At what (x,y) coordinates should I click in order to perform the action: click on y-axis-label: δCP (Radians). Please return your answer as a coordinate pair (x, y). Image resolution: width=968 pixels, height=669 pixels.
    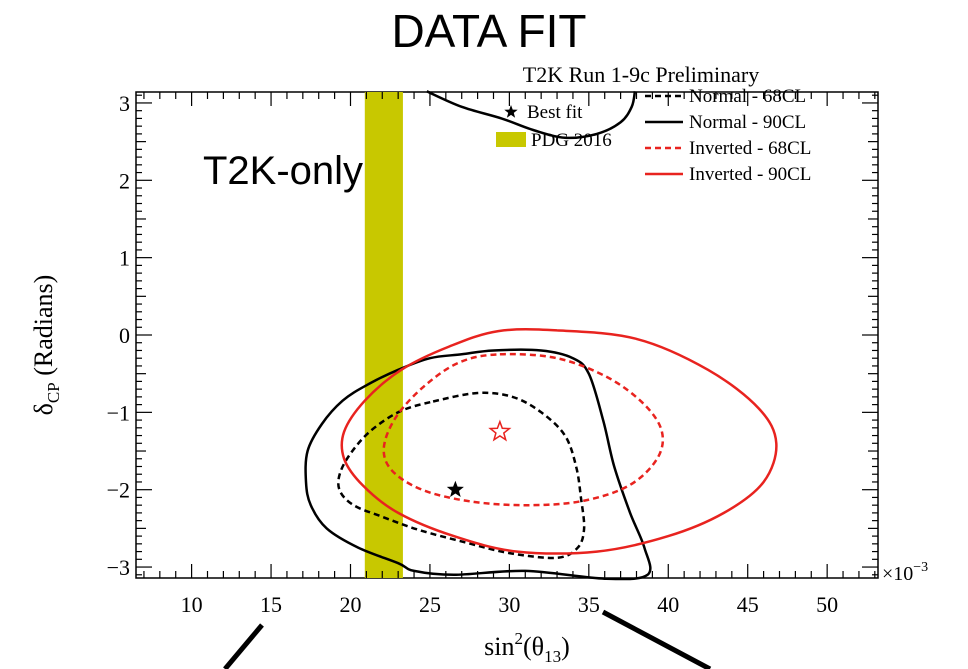
    Looking at the image, I should click on (46, 345).